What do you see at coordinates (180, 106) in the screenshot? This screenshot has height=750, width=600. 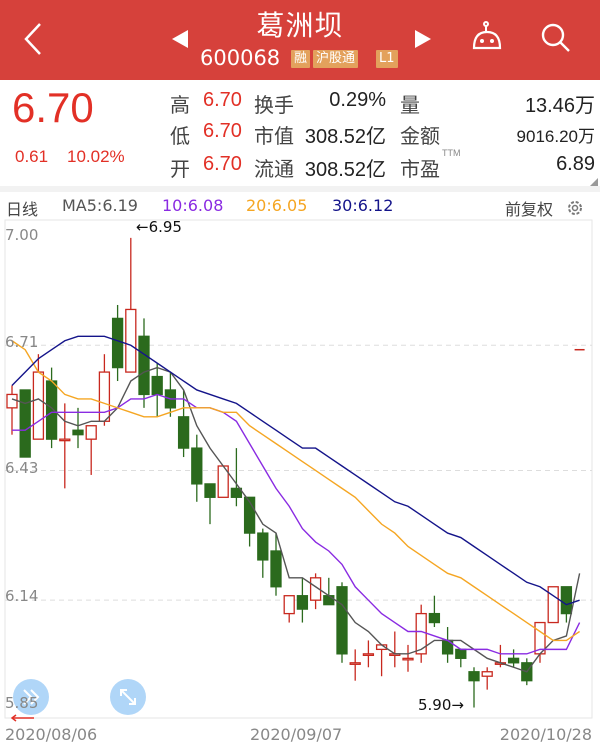 I see `high-label: 高` at bounding box center [180, 106].